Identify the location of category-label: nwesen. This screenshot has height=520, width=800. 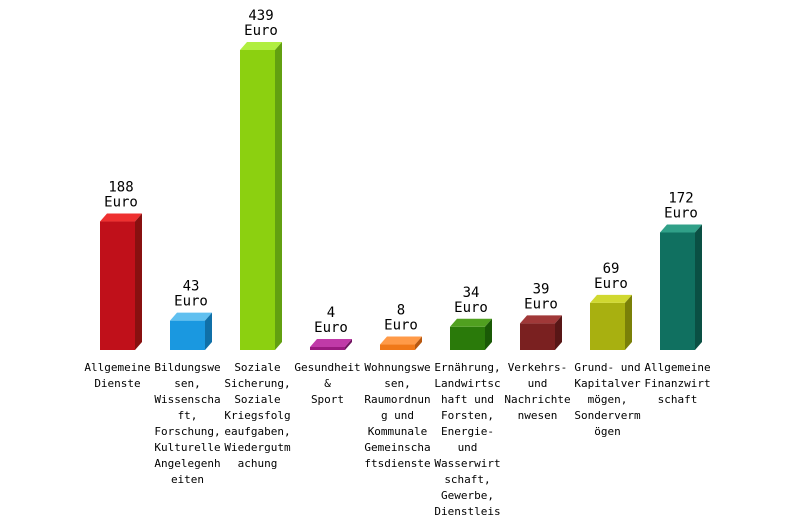
(538, 415).